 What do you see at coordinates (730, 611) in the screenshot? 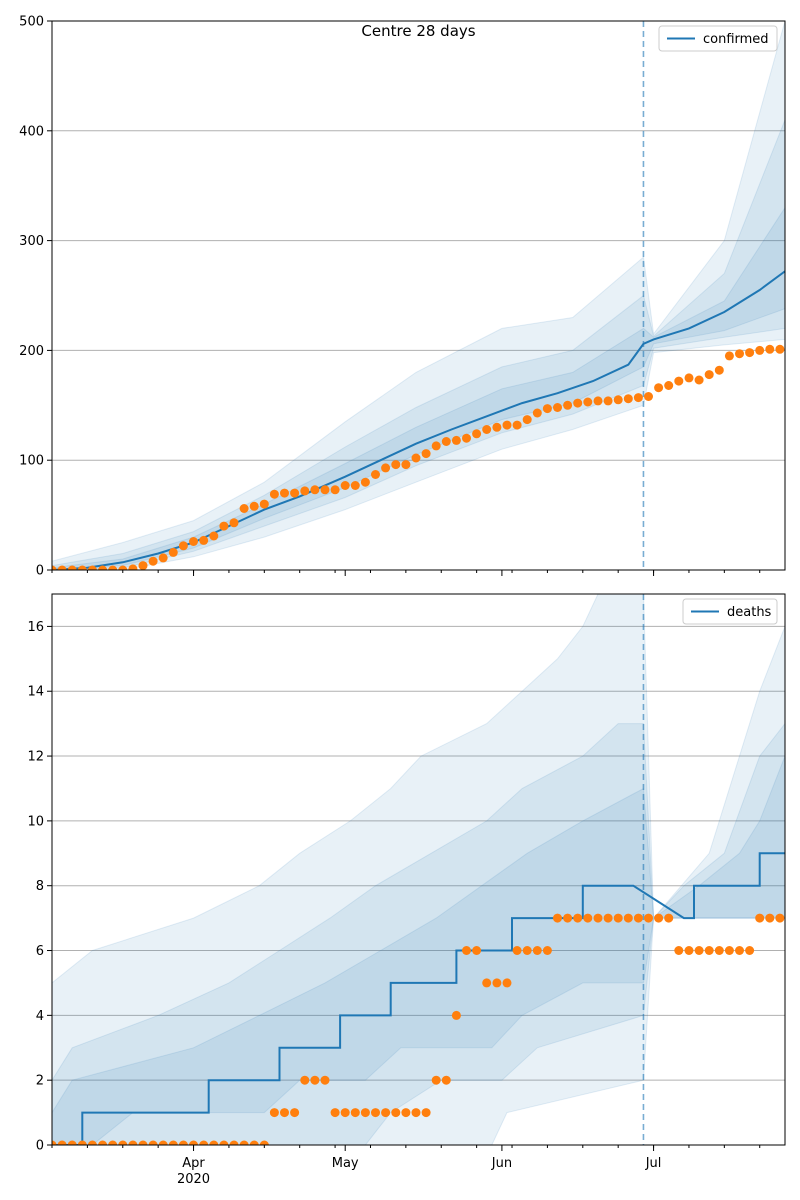
I see `legend: deaths` at bounding box center [730, 611].